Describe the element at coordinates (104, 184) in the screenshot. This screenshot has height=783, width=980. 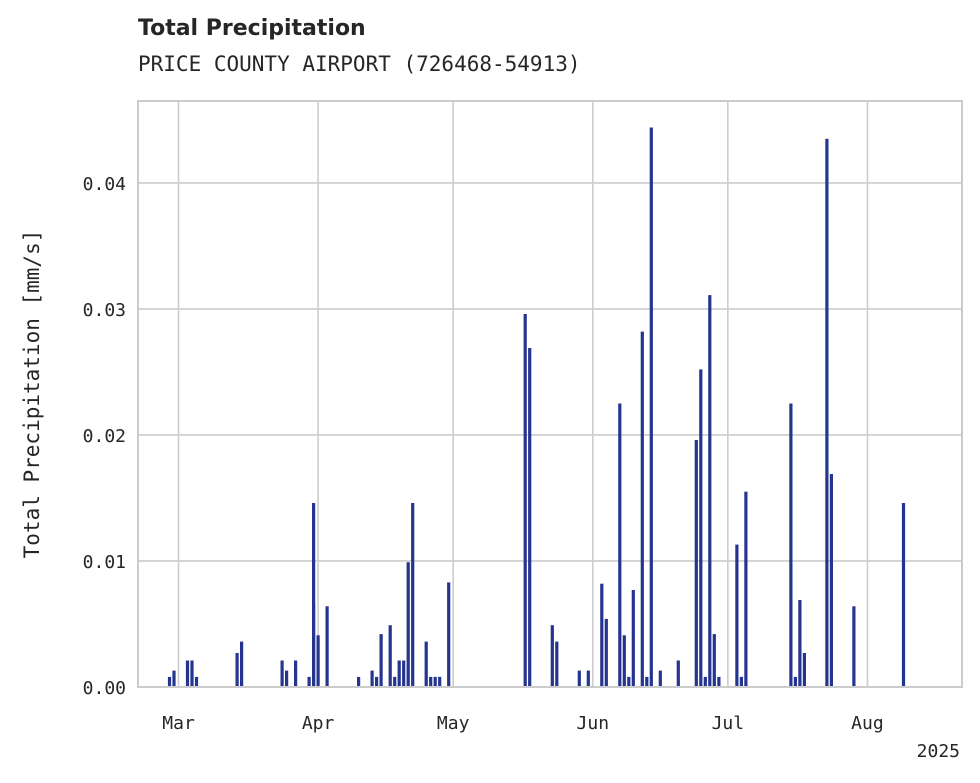
I see `y-tick-label: 0.04` at that location.